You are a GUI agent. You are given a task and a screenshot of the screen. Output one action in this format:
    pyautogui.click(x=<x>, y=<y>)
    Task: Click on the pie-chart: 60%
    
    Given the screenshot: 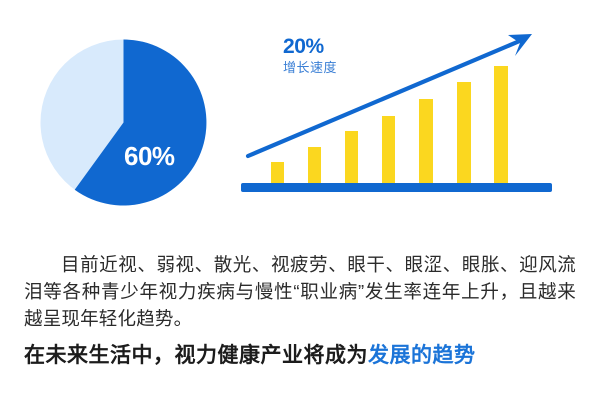 What is the action you would take?
    pyautogui.click(x=123, y=122)
    